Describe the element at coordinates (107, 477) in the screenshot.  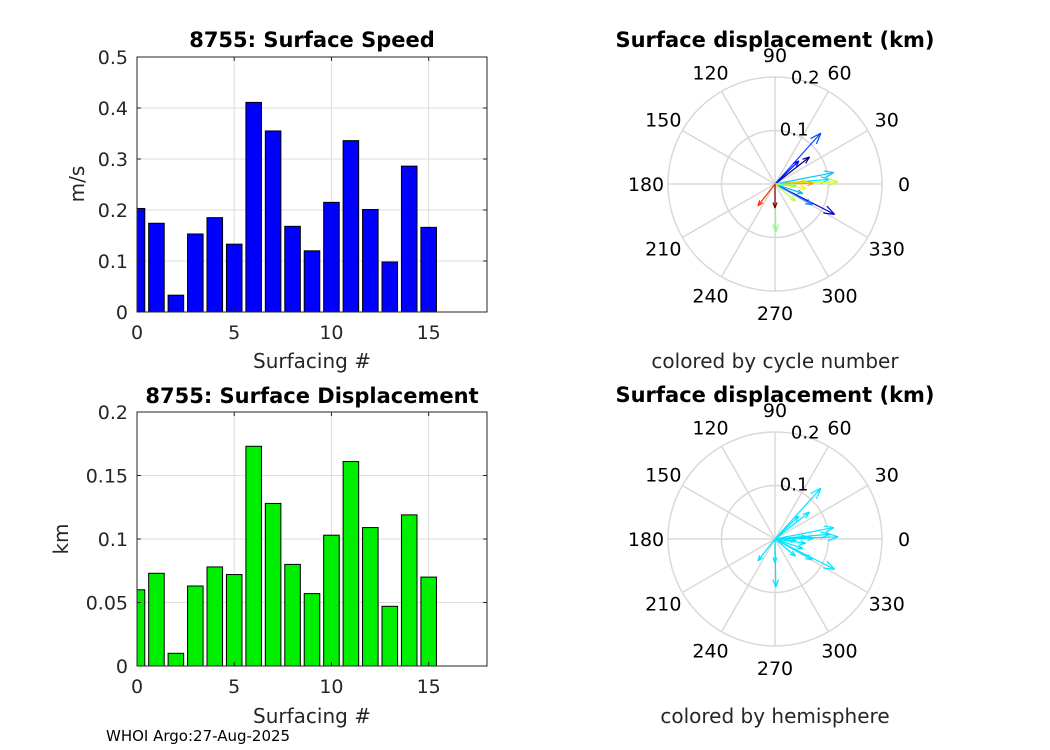
I see `displacement-ytick-label: 0.15` at that location.